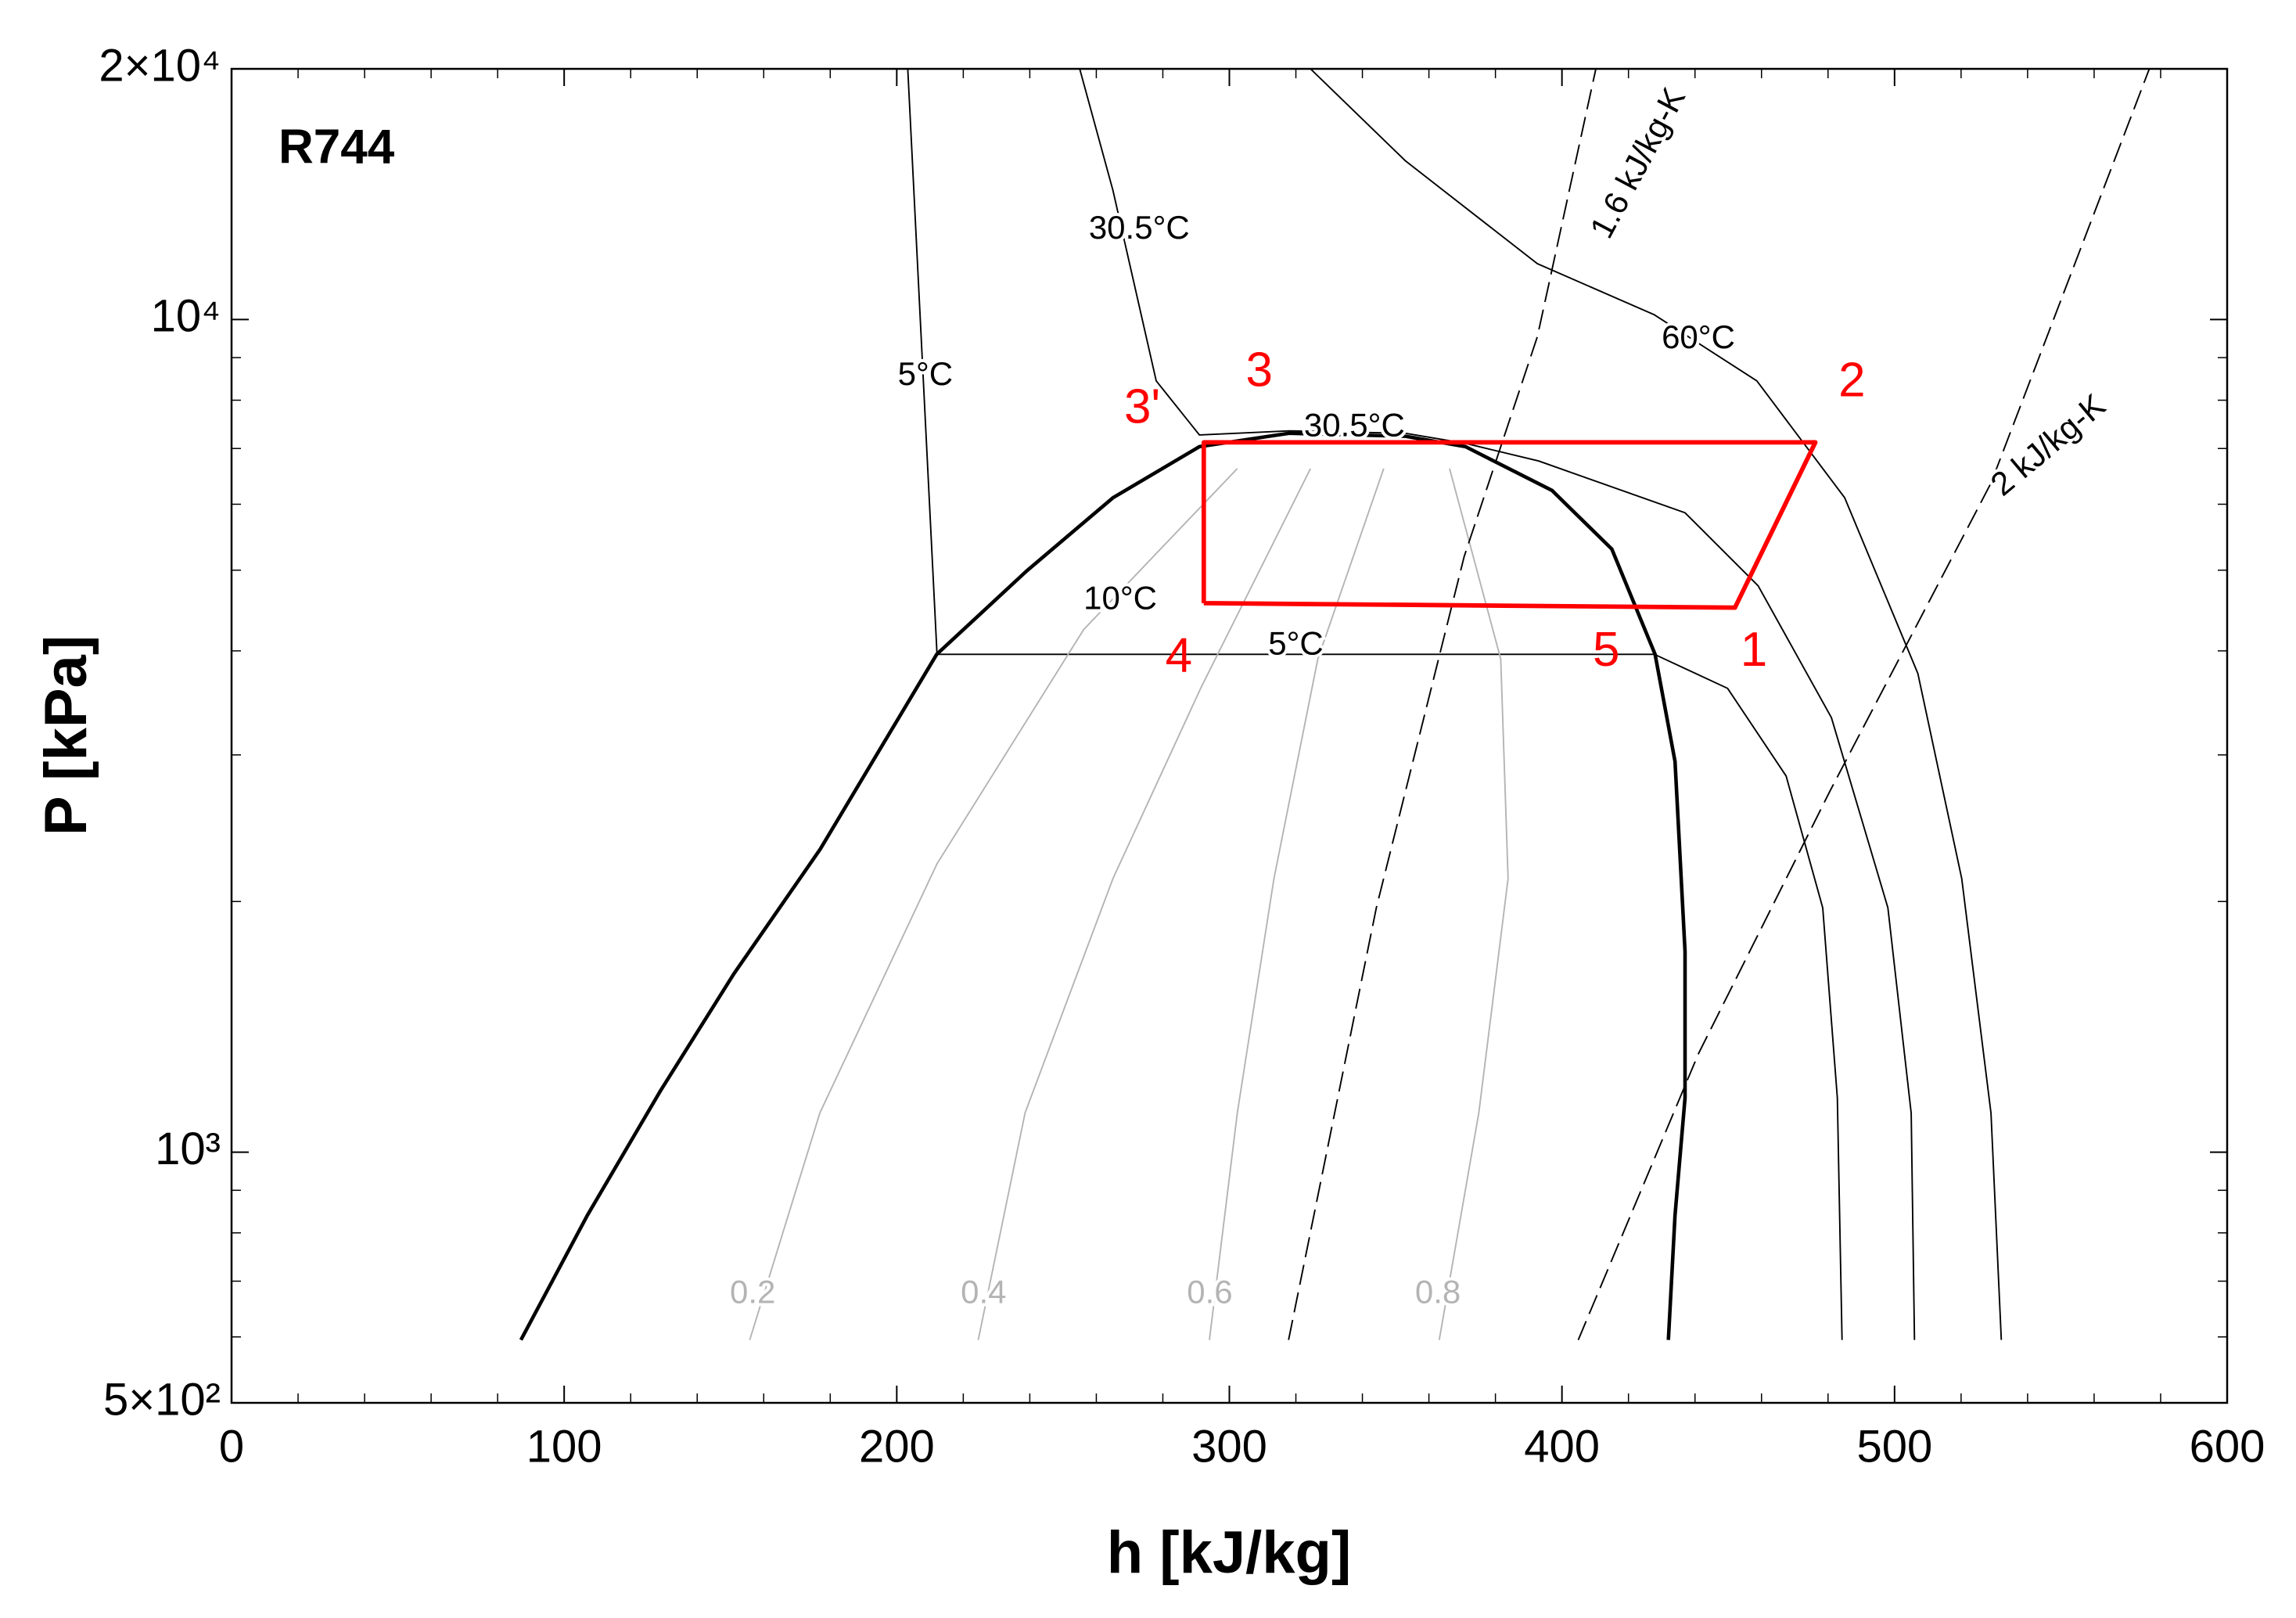 This screenshot has width=2296, height=1618. I want to click on cycle-point-label: 3', so click(1142, 406).